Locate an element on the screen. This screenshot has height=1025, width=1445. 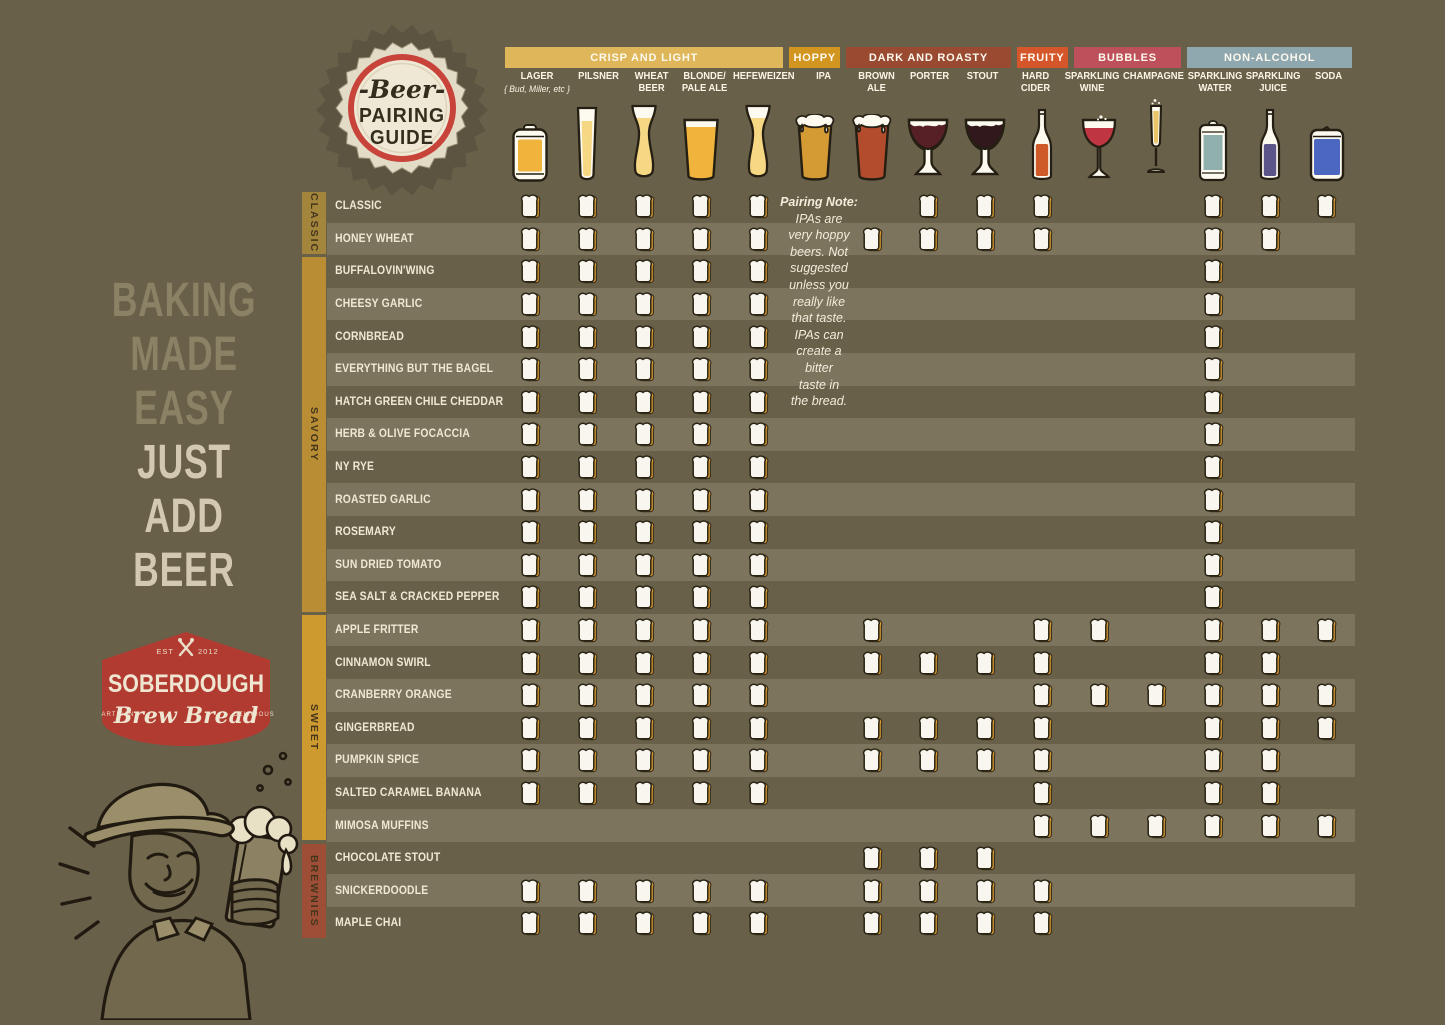
column-header-sparkling-wine: SPARKLING WINE is located at coordinates (1091, 82).